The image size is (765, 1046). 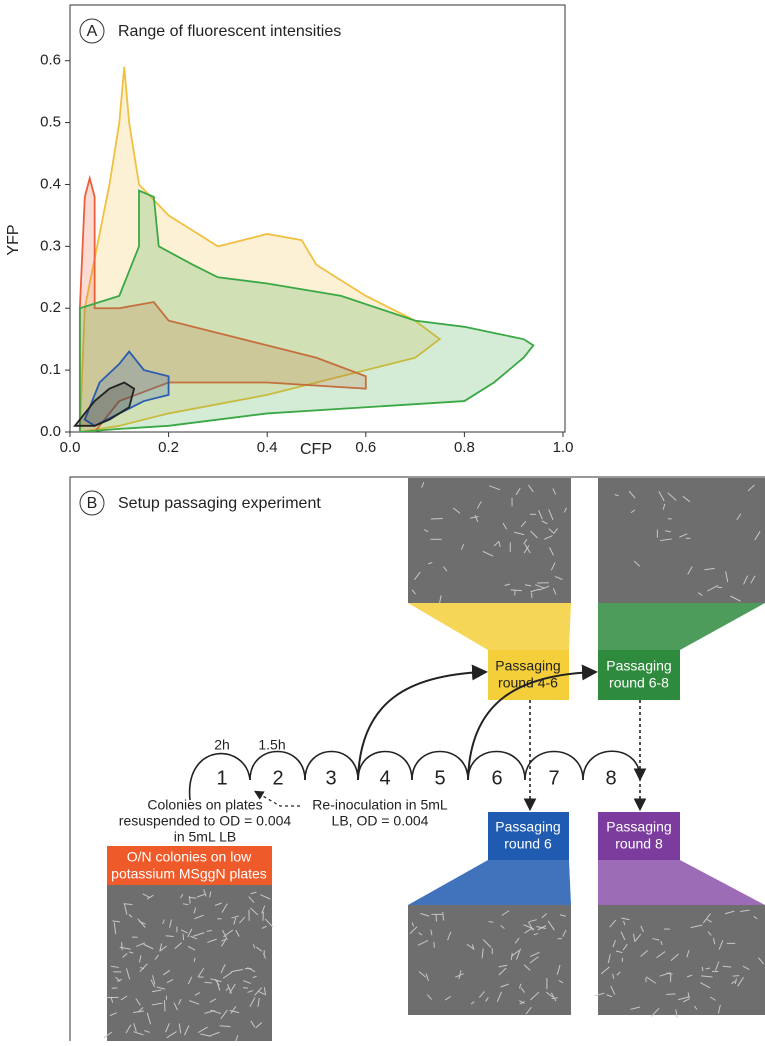 I want to click on panel-title: Setup passaging experiment, so click(x=219, y=503).